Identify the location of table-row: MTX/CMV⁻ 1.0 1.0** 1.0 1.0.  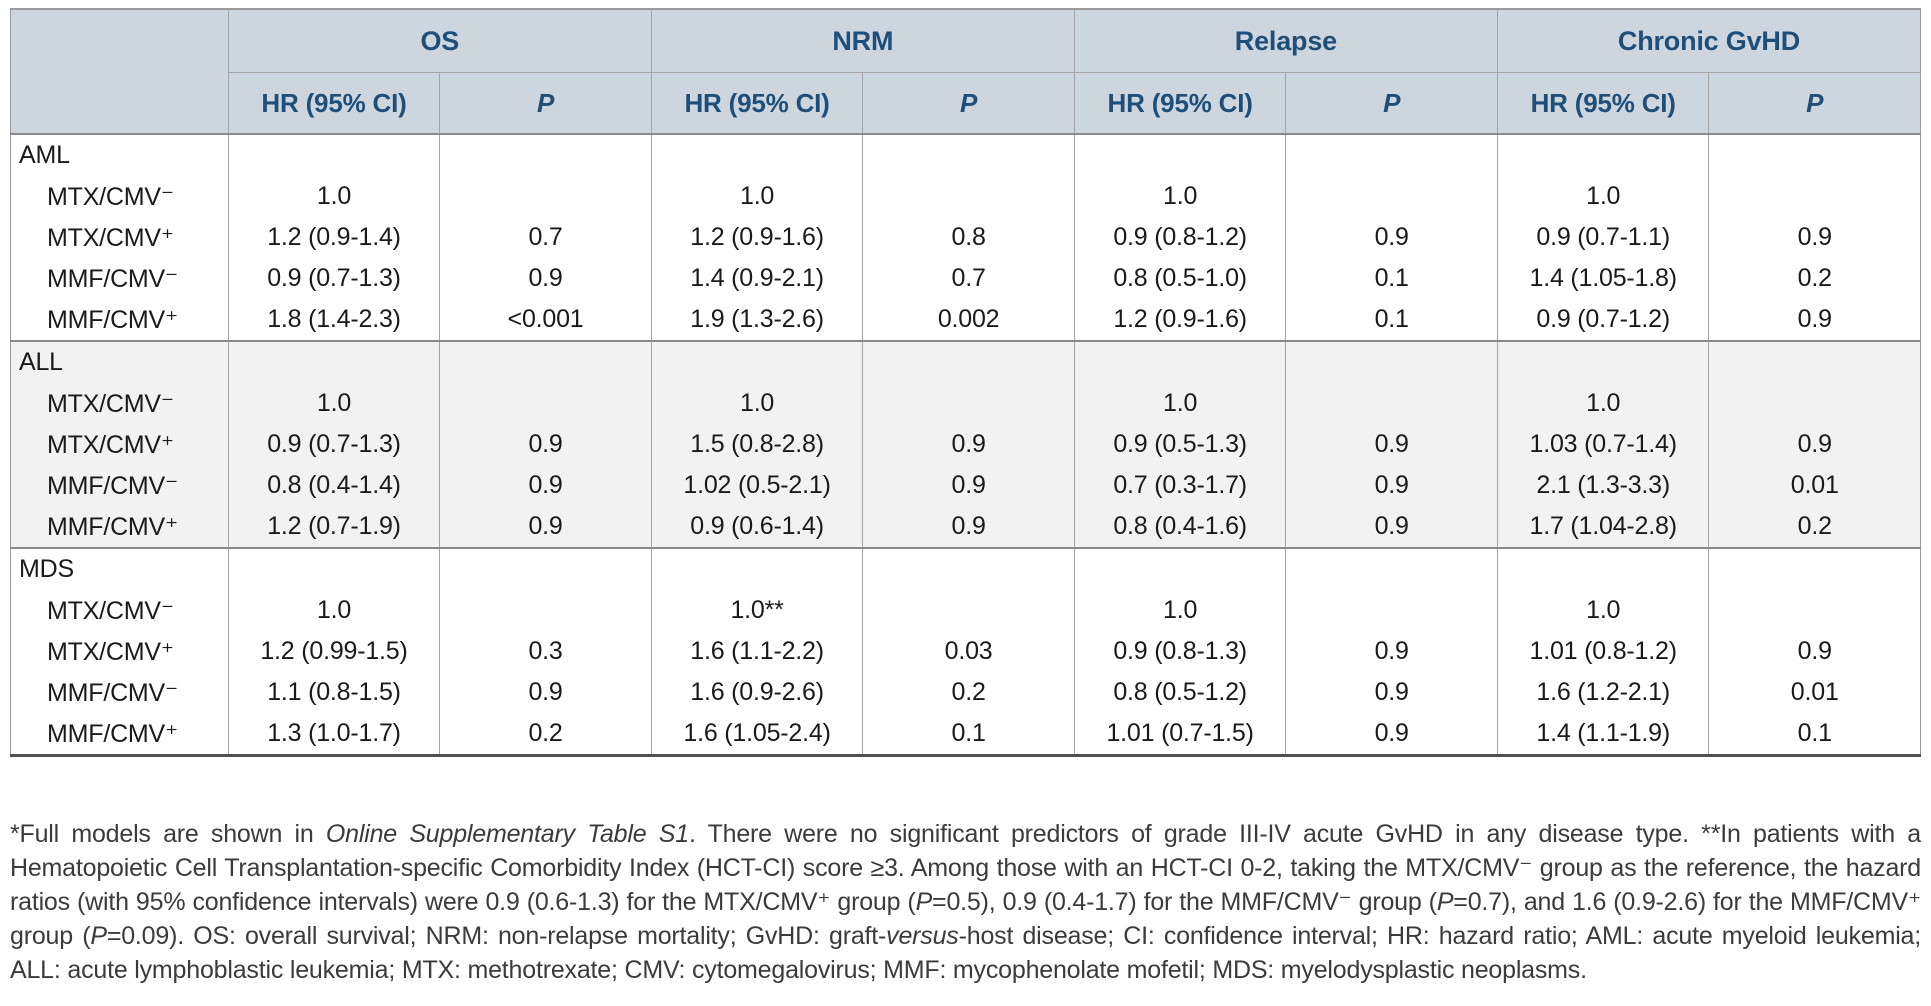
(965, 610).